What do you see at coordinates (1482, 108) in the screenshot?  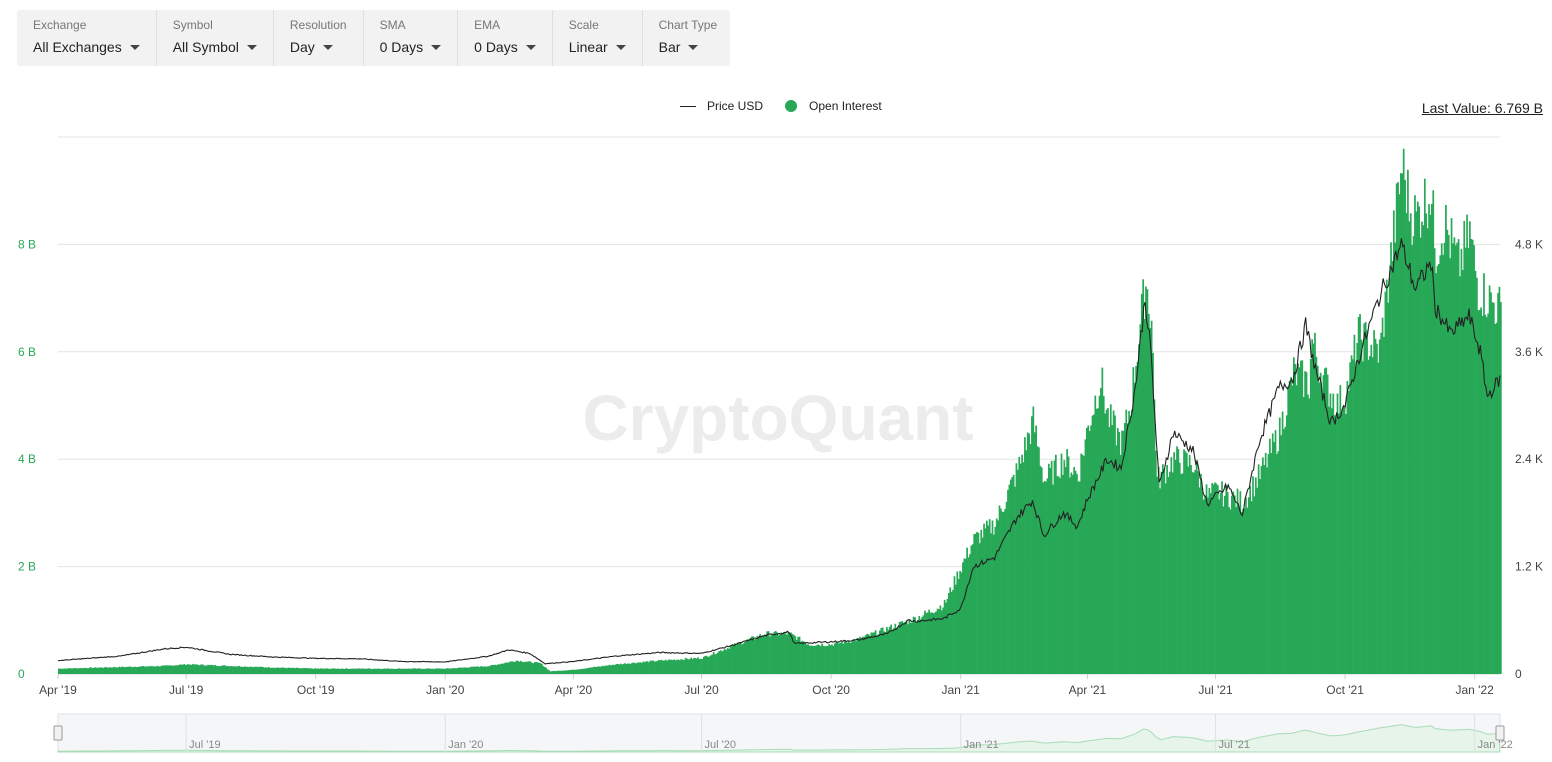 I see `last-value-link: Last Value: 6.769 B` at bounding box center [1482, 108].